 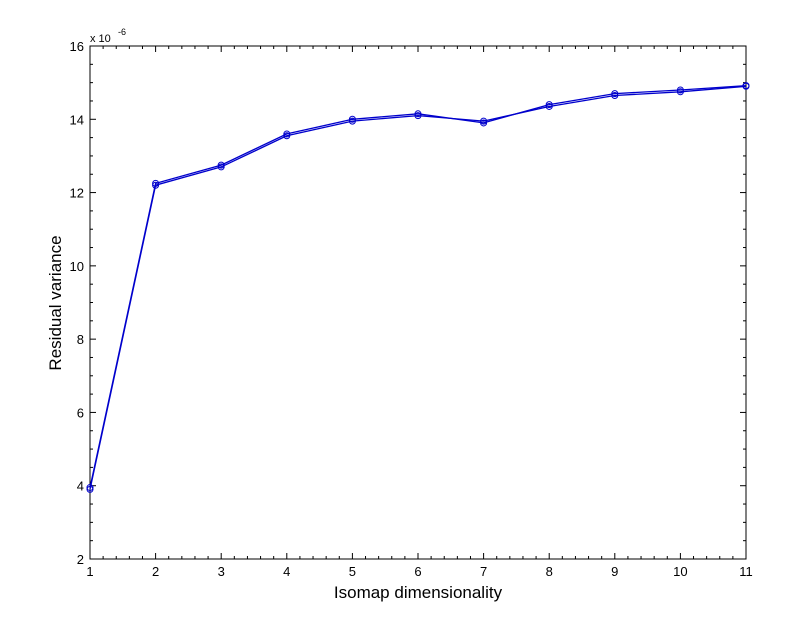 What do you see at coordinates (77, 119) in the screenshot?
I see `y-tick-label: 14` at bounding box center [77, 119].